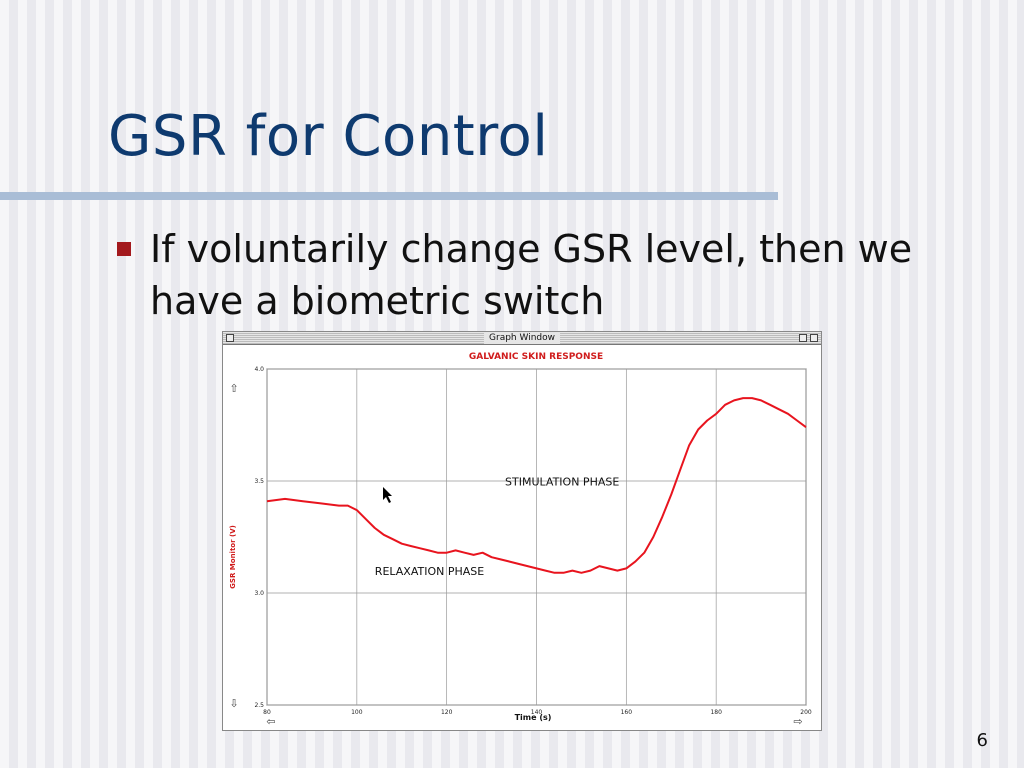  What do you see at coordinates (447, 712) in the screenshot?
I see `x-tick-label-2: 120` at bounding box center [447, 712].